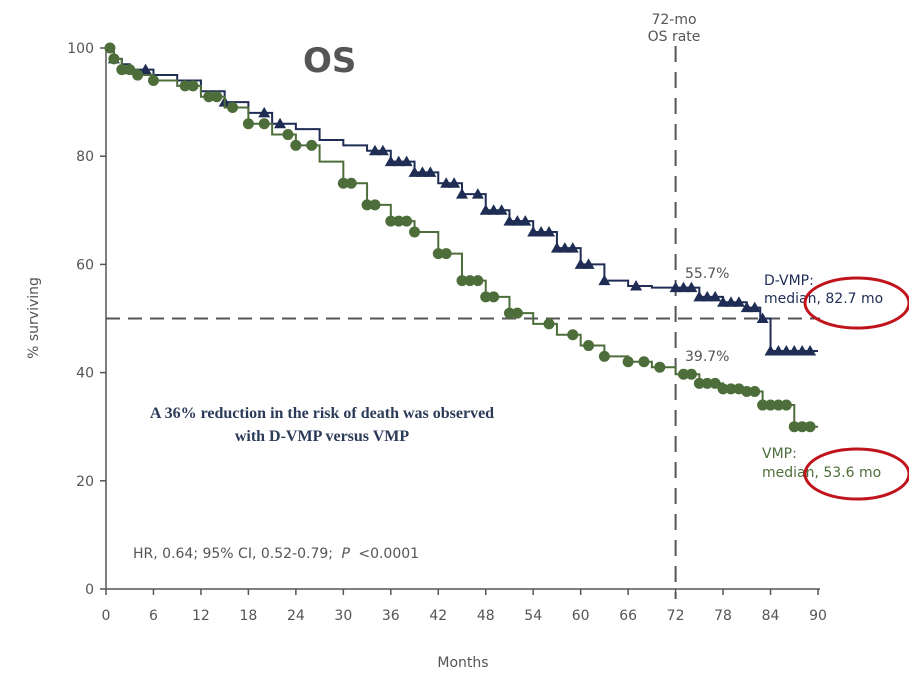 Image resolution: width=909 pixels, height=674 pixels. Describe the element at coordinates (89, 590) in the screenshot. I see `y-tick-label: 0` at that location.